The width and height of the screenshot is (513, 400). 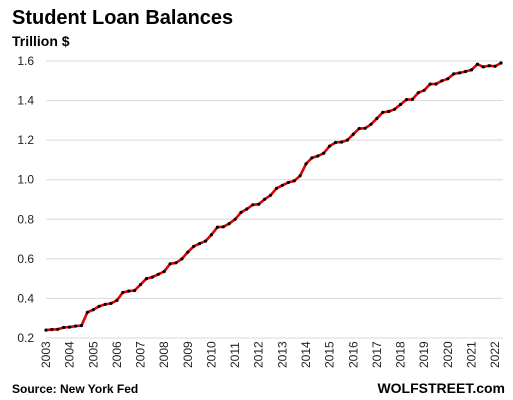 What do you see at coordinates (25, 338) in the screenshot?
I see `y-tick-label: 0.2` at bounding box center [25, 338].